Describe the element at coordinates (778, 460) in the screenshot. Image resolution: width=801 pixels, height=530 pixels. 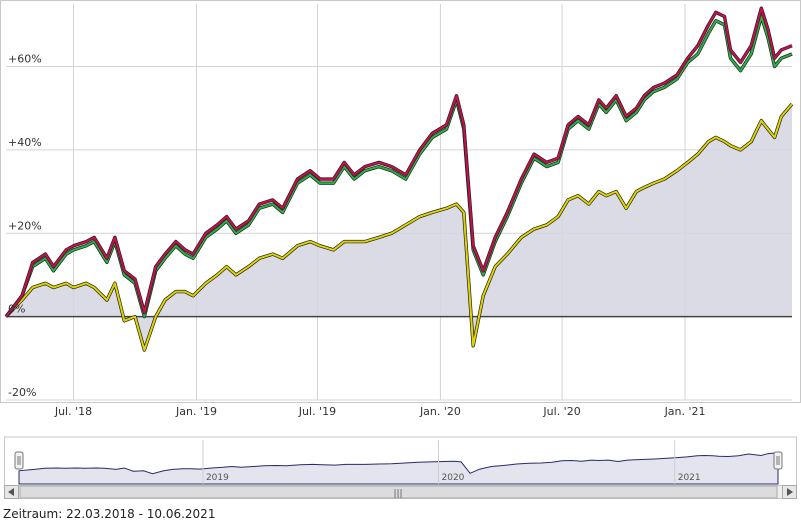
I see `navigator-handle-right` at that location.